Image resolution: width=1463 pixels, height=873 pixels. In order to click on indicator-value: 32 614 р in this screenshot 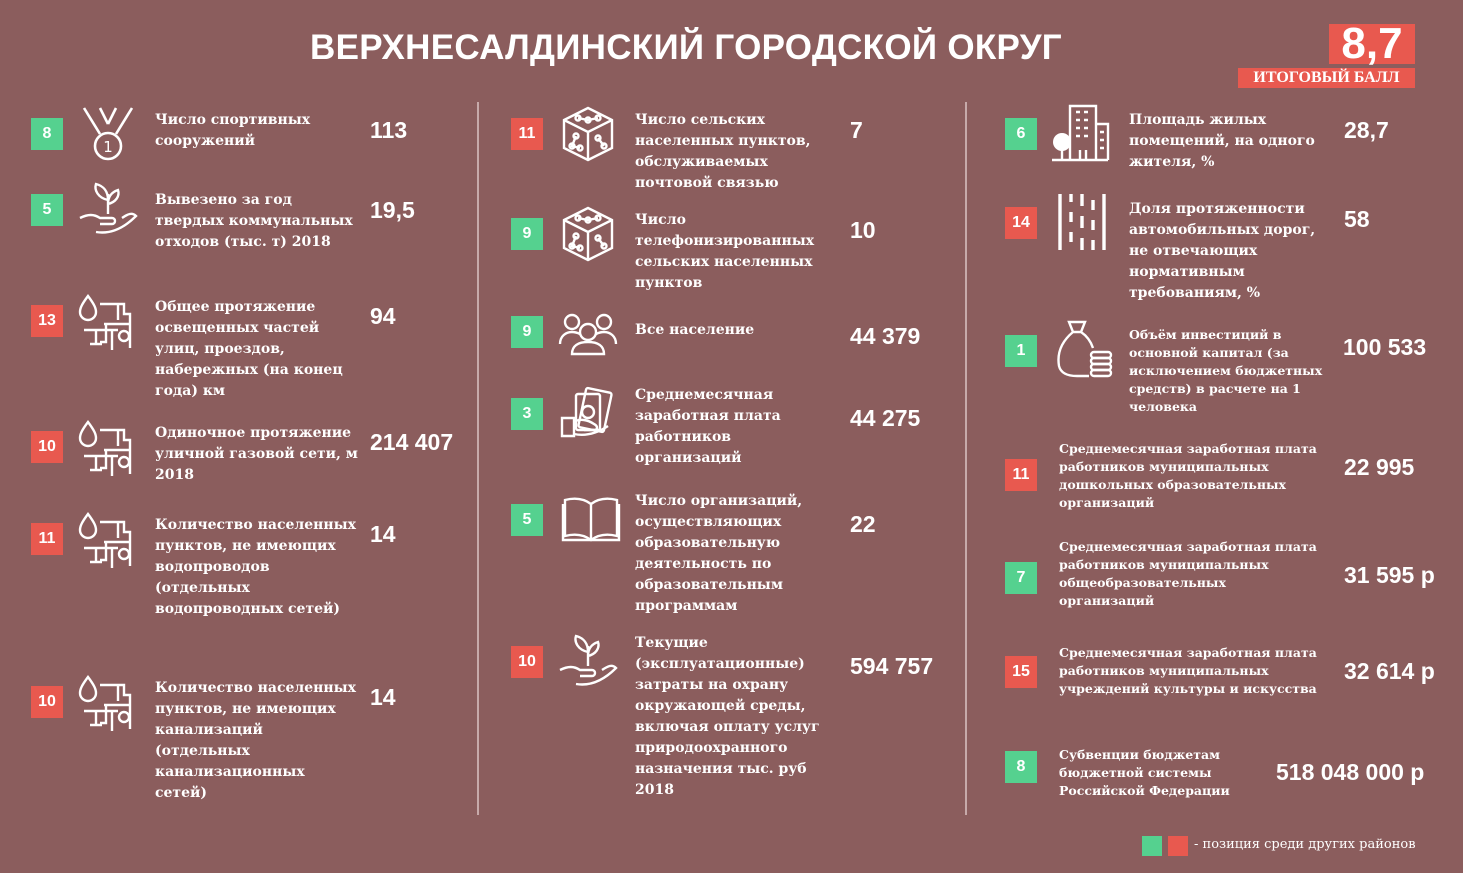, I will do `click(1389, 671)`.